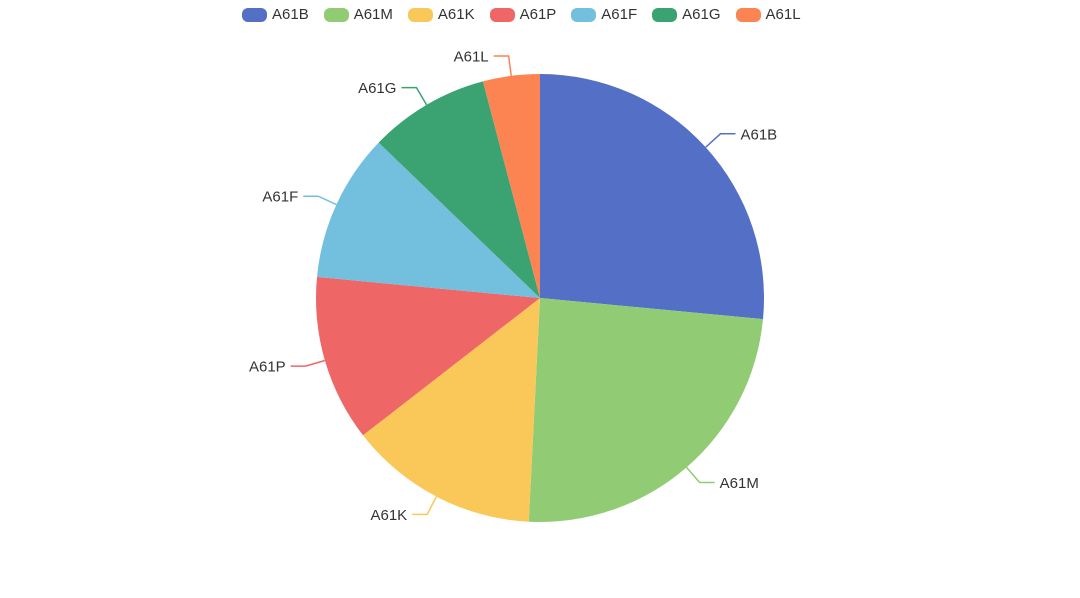  What do you see at coordinates (502, 14) in the screenshot?
I see `legend-swatch-A61P` at bounding box center [502, 14].